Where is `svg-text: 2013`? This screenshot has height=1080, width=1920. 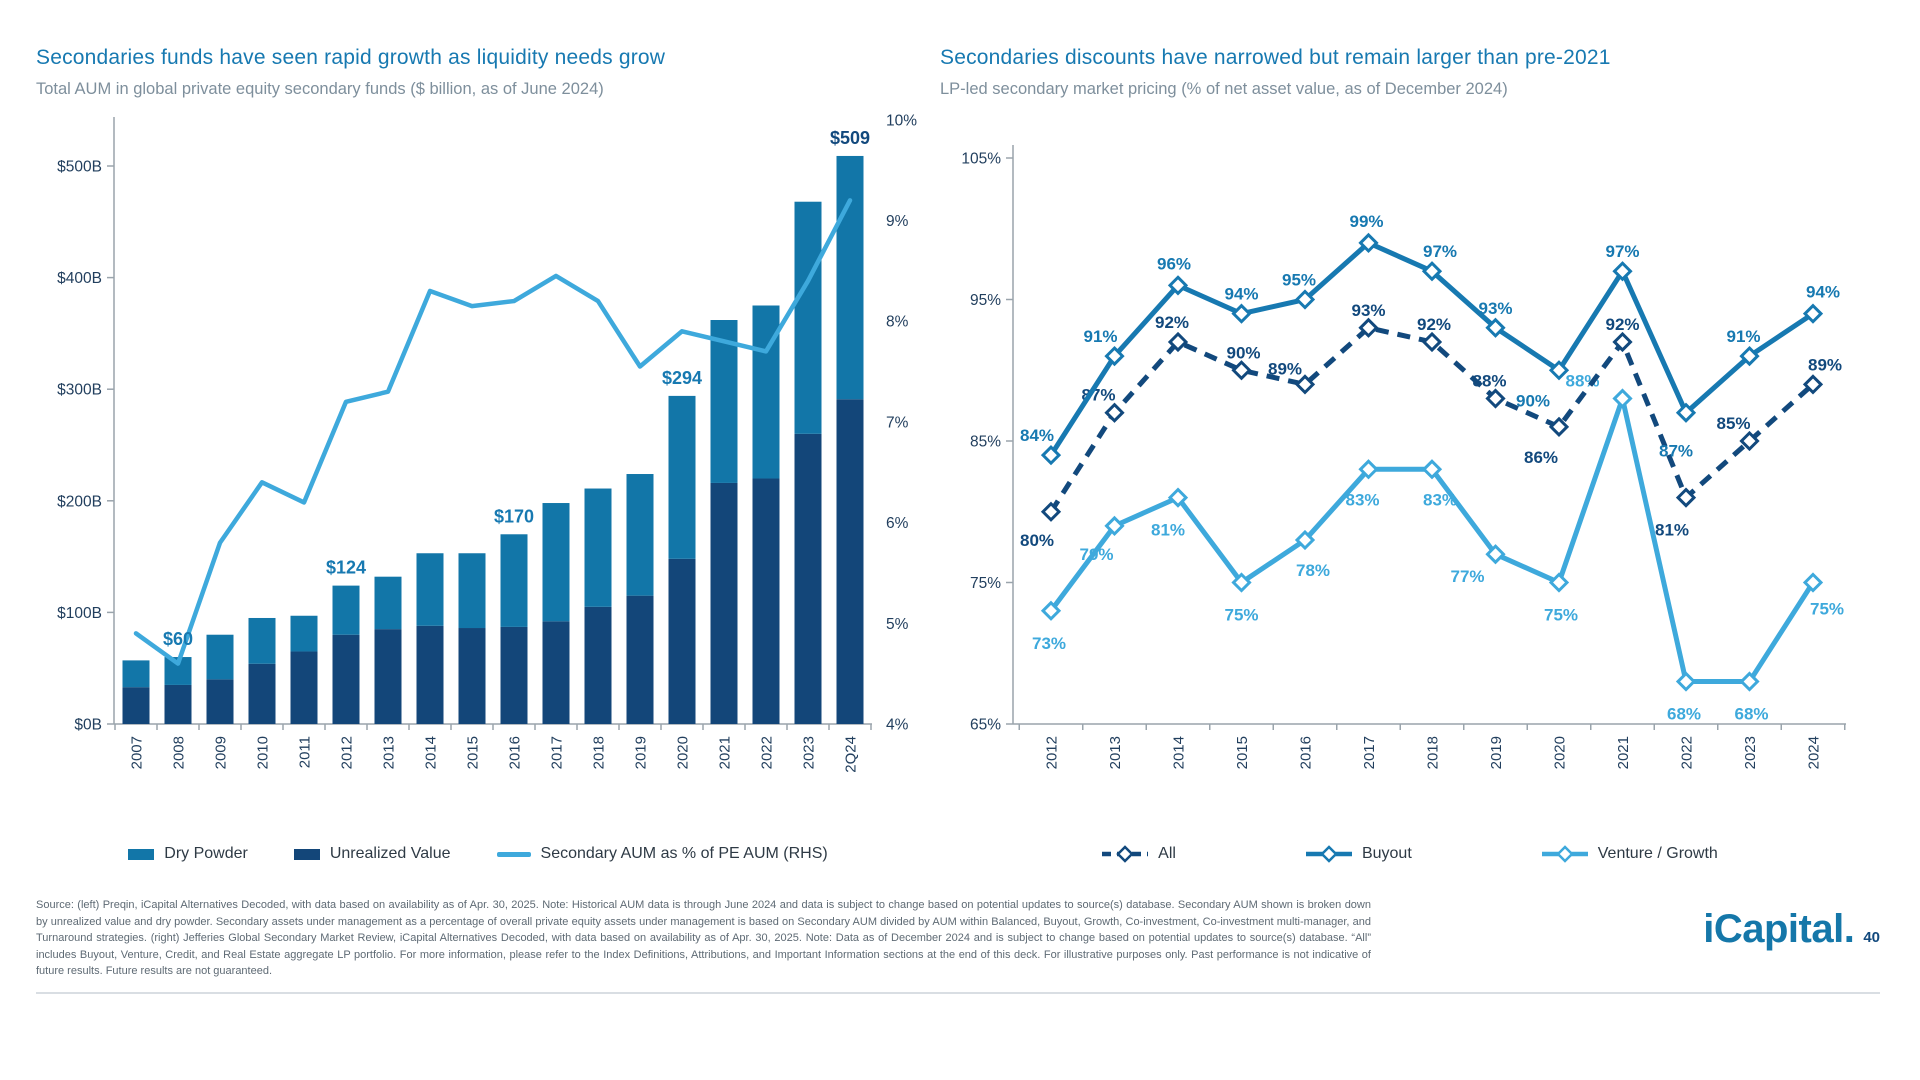
svg-text: 2013 is located at coordinates (1115, 752).